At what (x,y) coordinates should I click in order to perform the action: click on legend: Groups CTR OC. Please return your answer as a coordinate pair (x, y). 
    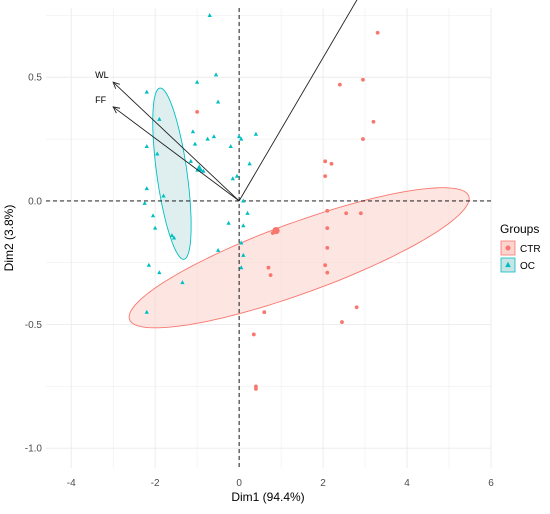
    Looking at the image, I should click on (520, 247).